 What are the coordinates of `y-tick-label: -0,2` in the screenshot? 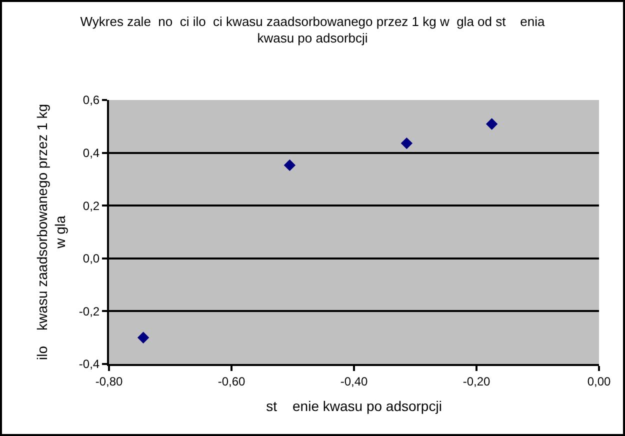 It's located at (89, 311).